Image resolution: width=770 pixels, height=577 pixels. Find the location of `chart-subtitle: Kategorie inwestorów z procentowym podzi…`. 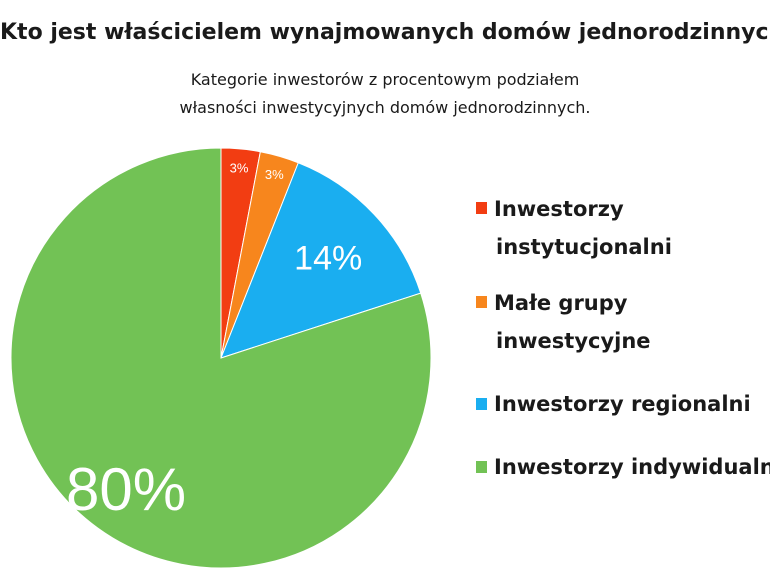

chart-subtitle: Kategorie inwestorów z procentowym podzi… is located at coordinates (385, 94).